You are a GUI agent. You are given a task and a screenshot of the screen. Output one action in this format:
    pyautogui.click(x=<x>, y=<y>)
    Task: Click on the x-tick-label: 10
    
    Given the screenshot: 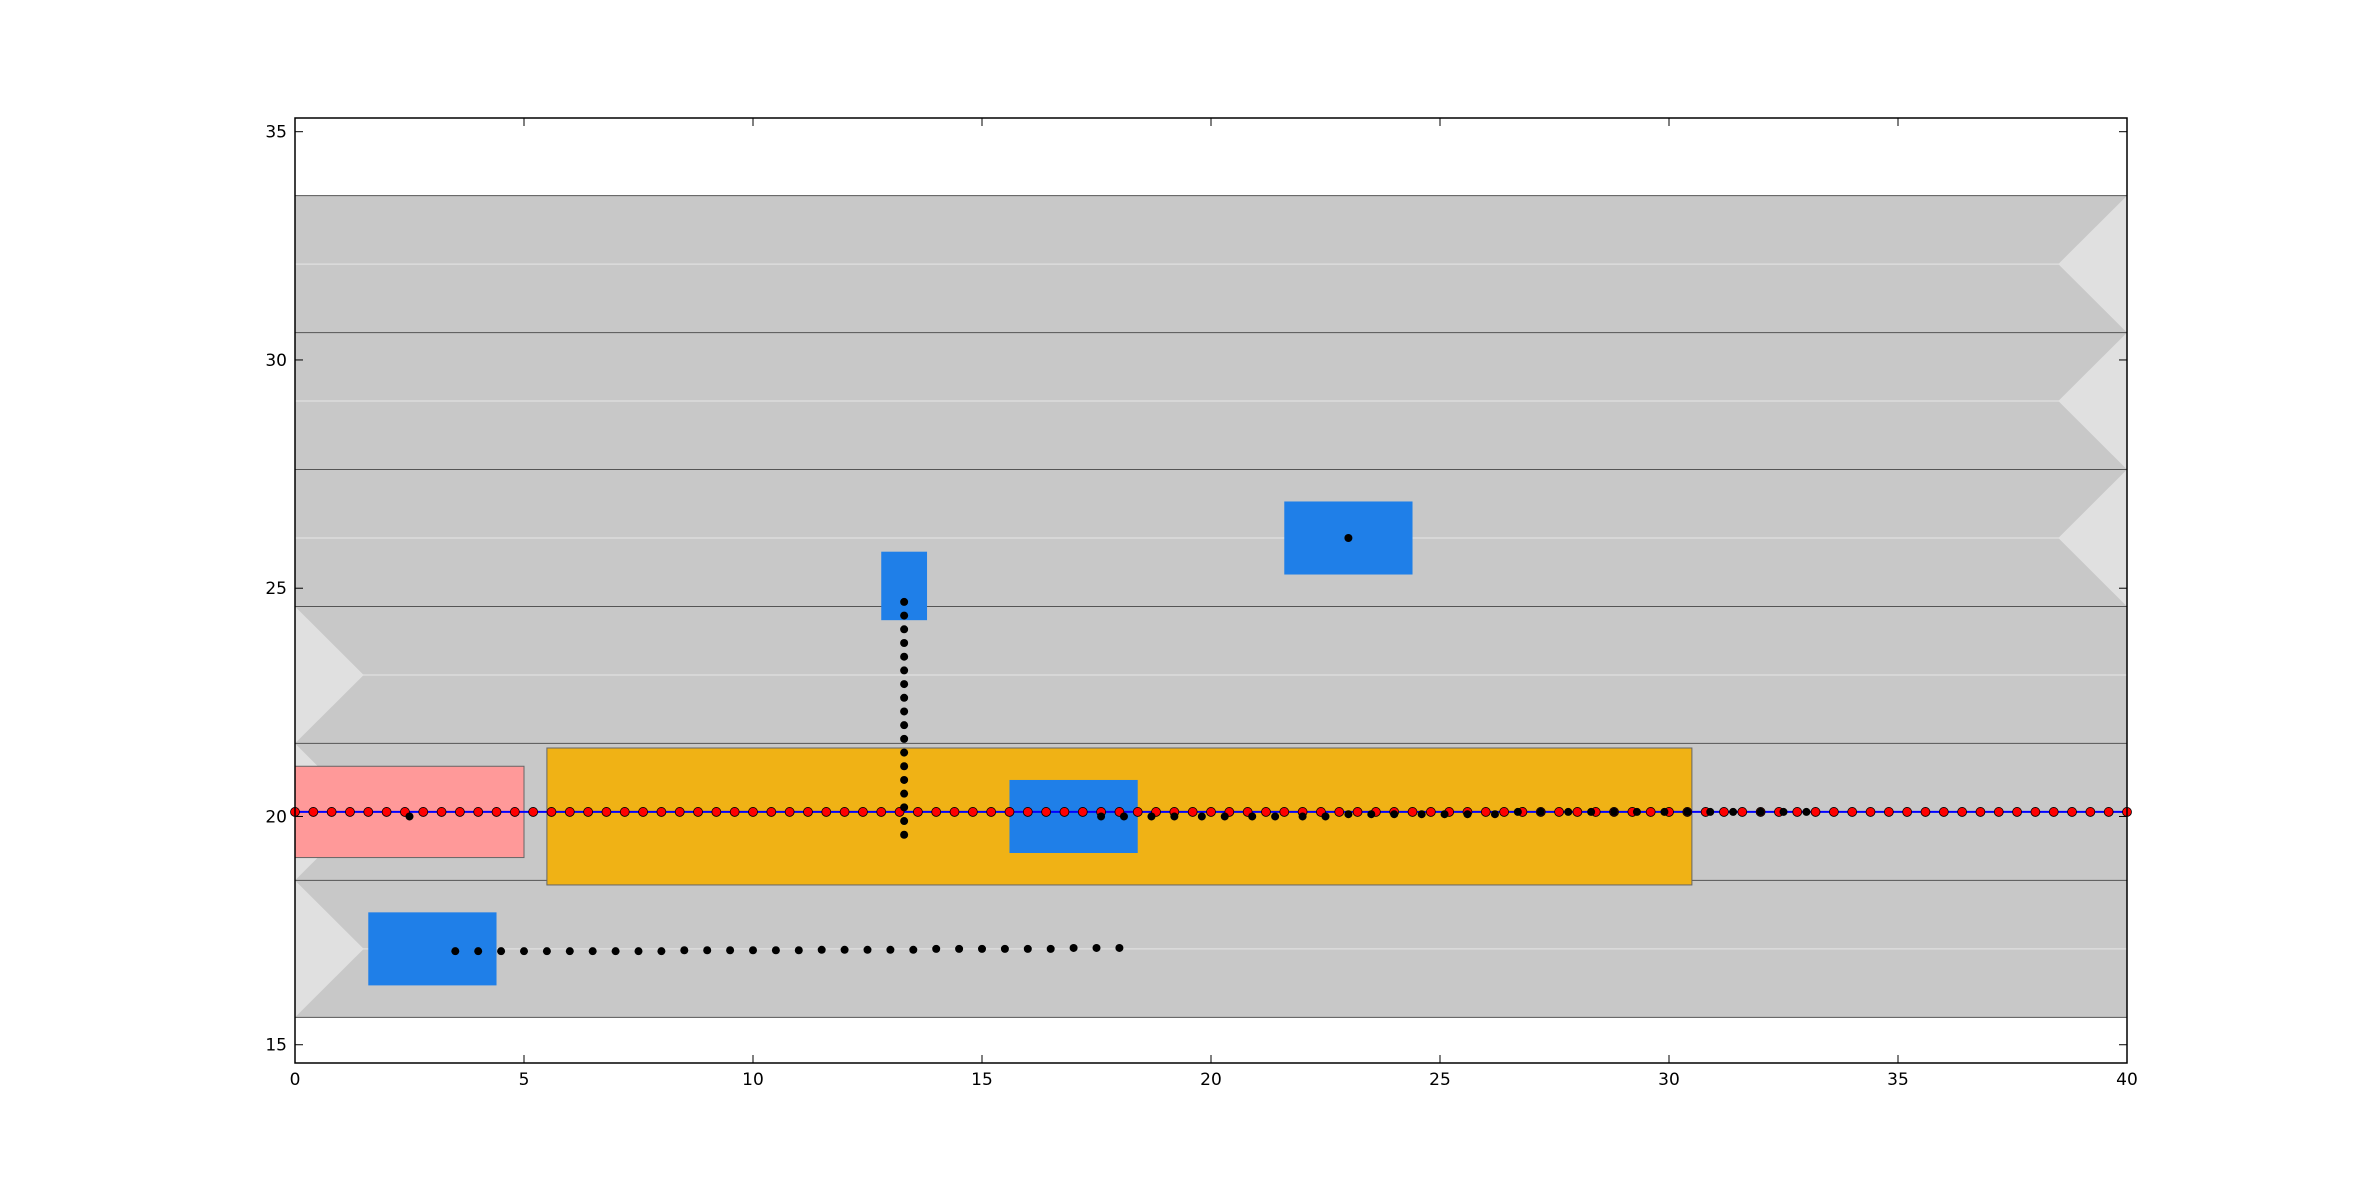 What is the action you would take?
    pyautogui.click(x=753, y=1080)
    